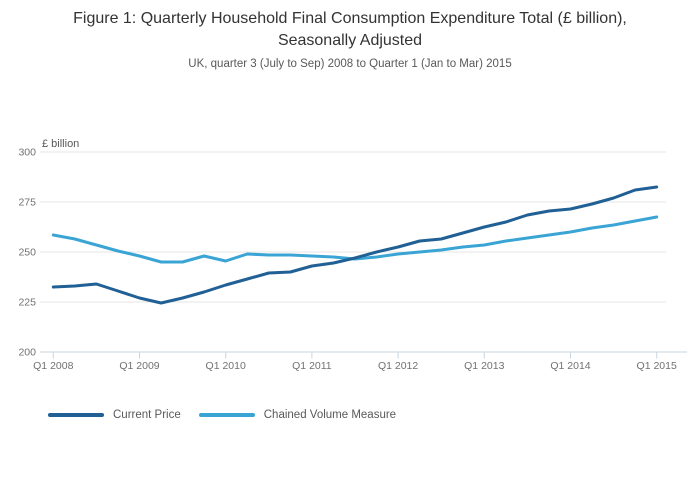  What do you see at coordinates (60, 144) in the screenshot?
I see `y-axis-unit-label: £ billion` at bounding box center [60, 144].